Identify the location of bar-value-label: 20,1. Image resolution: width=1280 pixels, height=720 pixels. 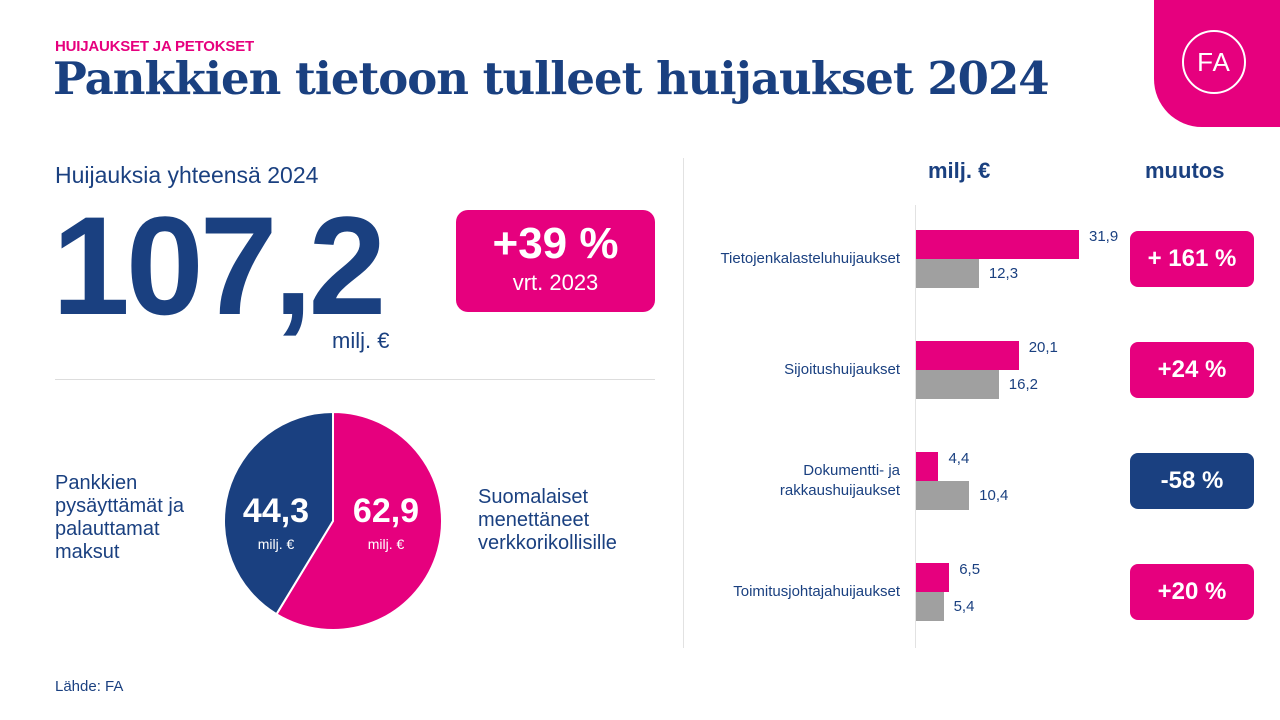
(1043, 347).